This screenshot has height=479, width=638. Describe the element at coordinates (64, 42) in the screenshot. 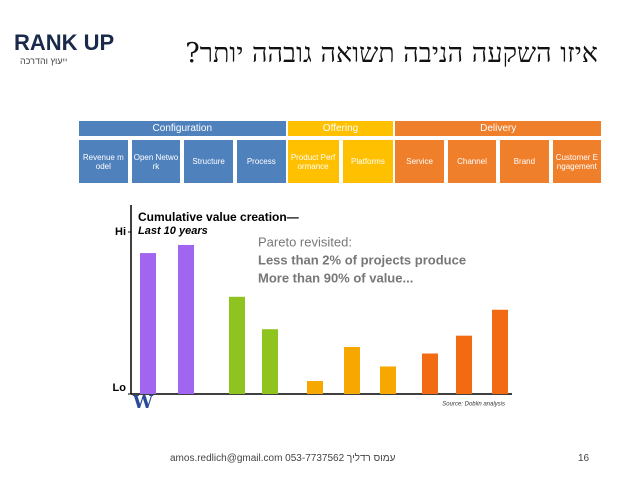

I see `logo-text: RANK UP` at that location.